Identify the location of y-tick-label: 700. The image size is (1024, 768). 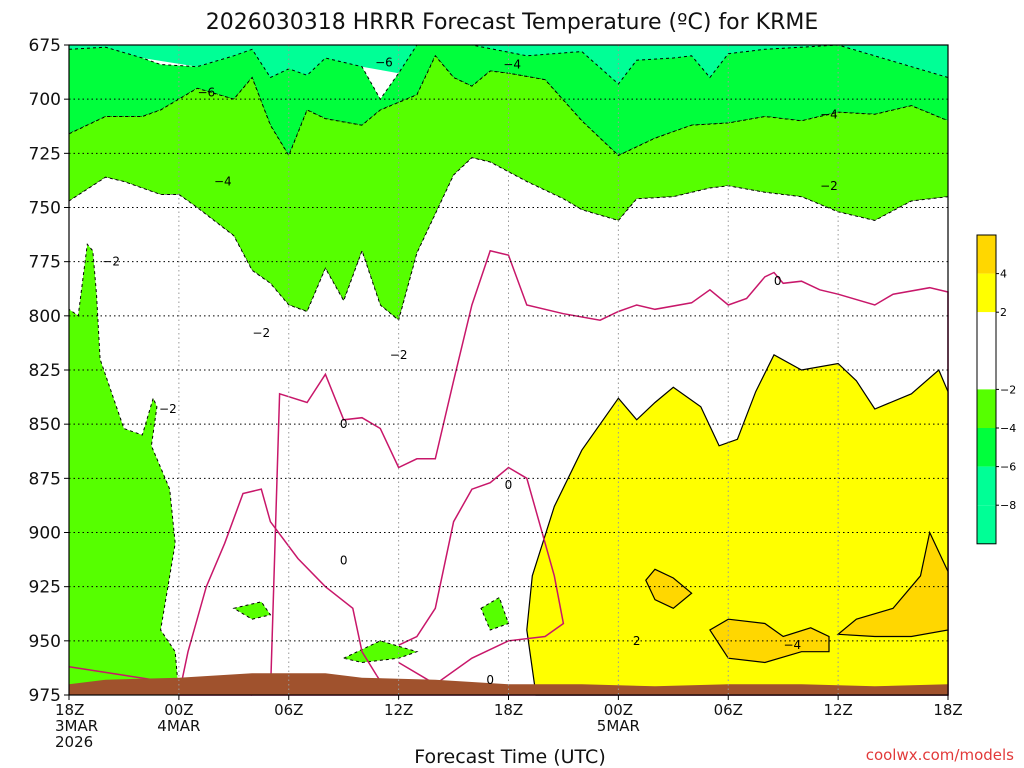
(45, 100).